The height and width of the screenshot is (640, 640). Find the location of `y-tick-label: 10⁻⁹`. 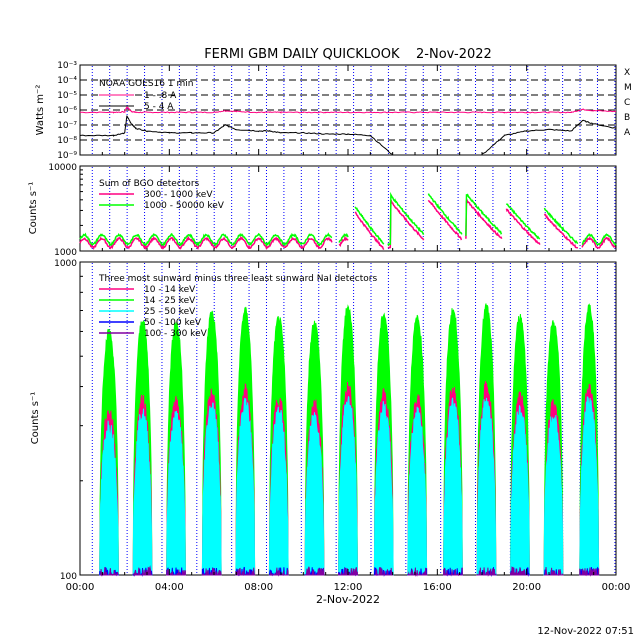

y-tick-label: 10⁻⁹ is located at coordinates (67, 156).